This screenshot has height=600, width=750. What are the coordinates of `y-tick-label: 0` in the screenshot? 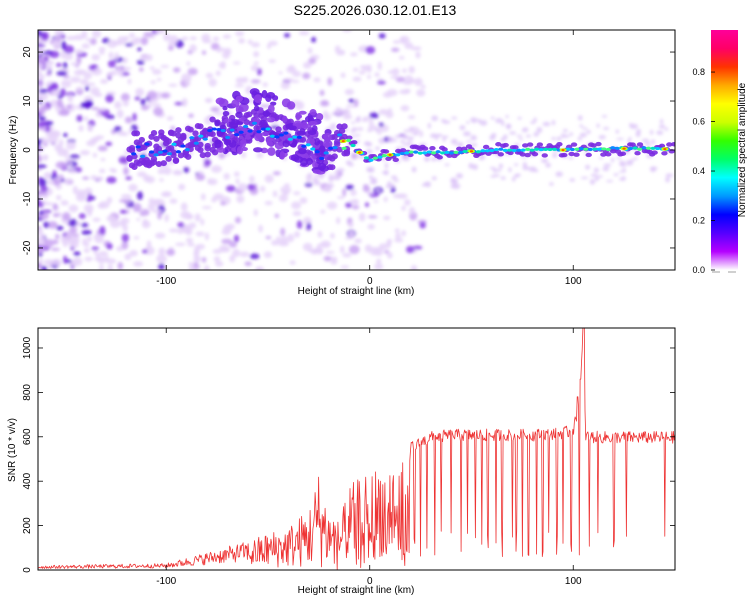 It's located at (27, 570).